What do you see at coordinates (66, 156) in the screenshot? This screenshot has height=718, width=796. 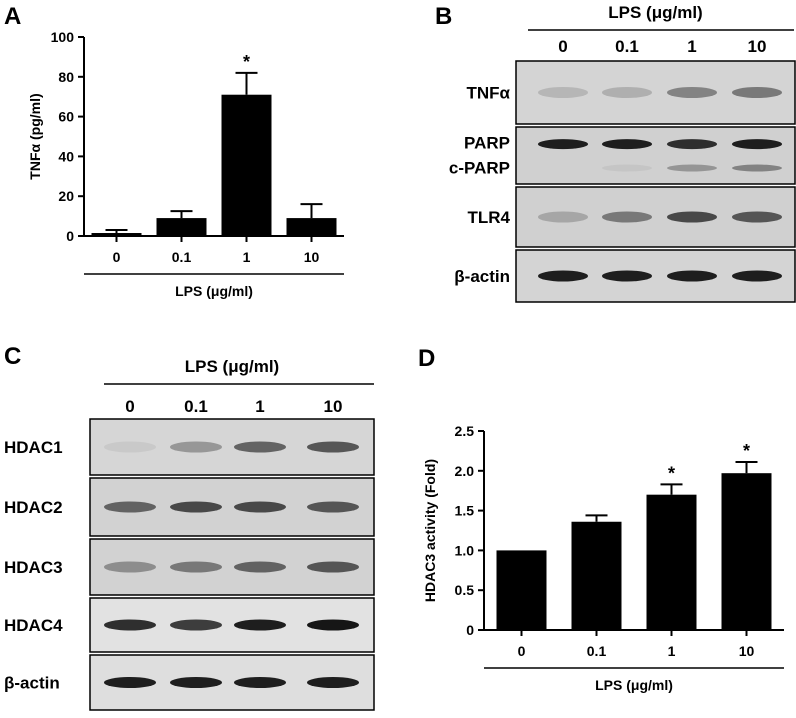 I see `y-tick-label: 40` at bounding box center [66, 156].